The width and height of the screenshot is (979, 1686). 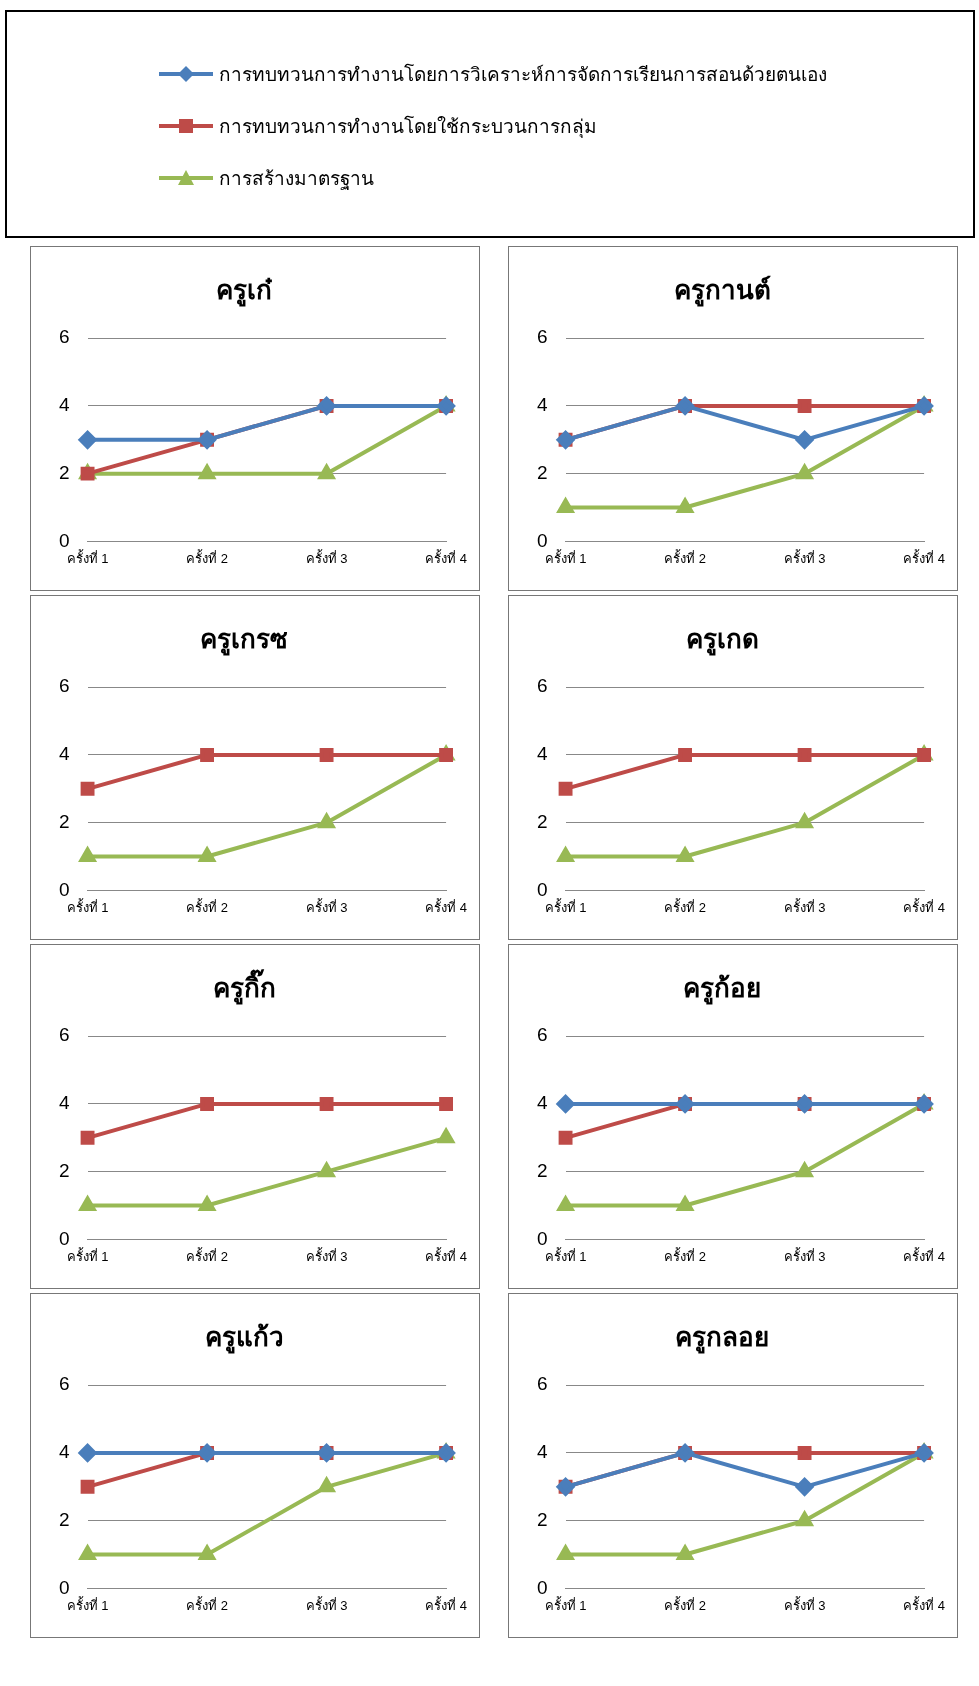 What do you see at coordinates (722, 989) in the screenshot?
I see `chart-title: ครูก้อย` at bounding box center [722, 989].